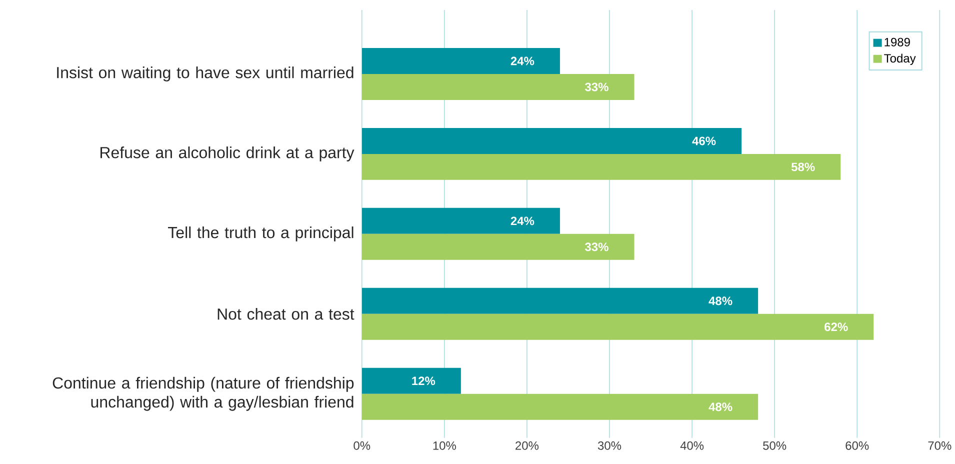 This screenshot has height=464, width=955. Describe the element at coordinates (940, 445) in the screenshot. I see `x-tick-label: 70%` at that location.